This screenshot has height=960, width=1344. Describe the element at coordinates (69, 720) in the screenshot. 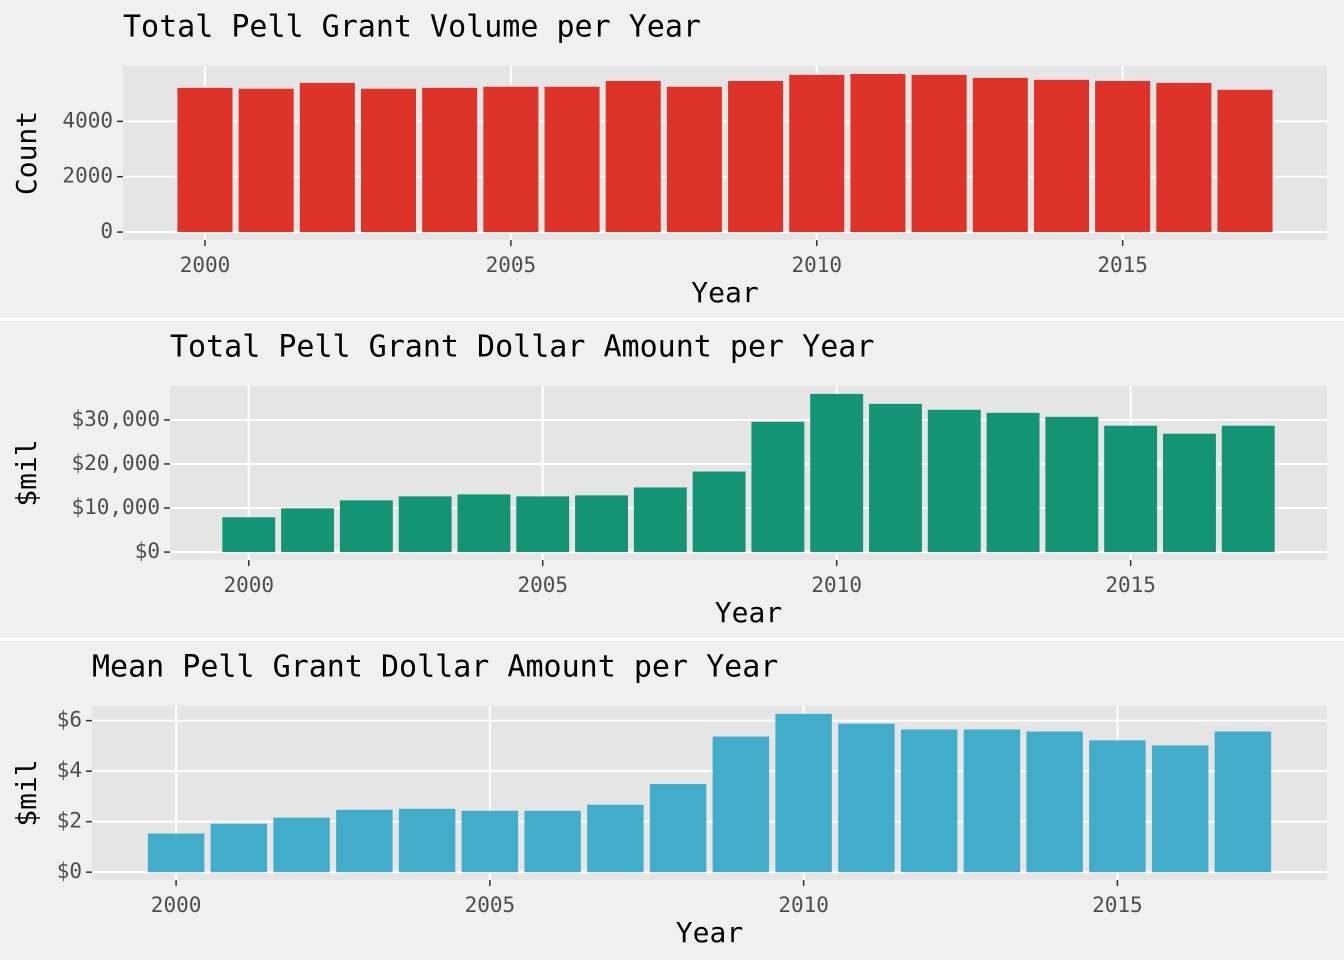

I see `y-tick-label: $6` at that location.